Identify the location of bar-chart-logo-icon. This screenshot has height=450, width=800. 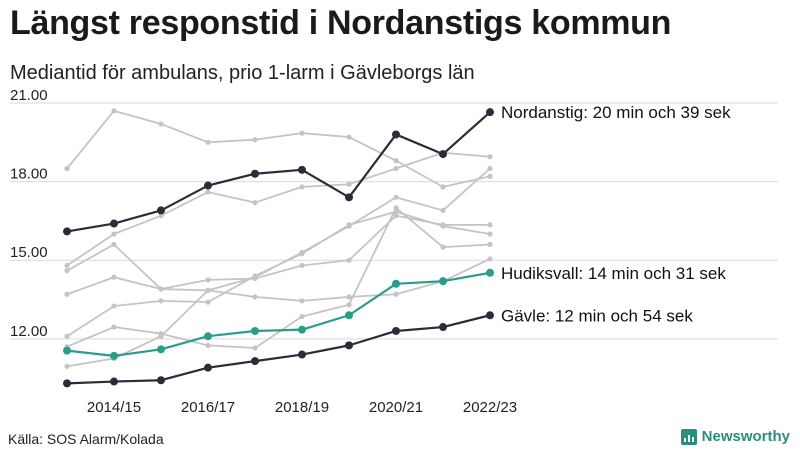
(688, 436).